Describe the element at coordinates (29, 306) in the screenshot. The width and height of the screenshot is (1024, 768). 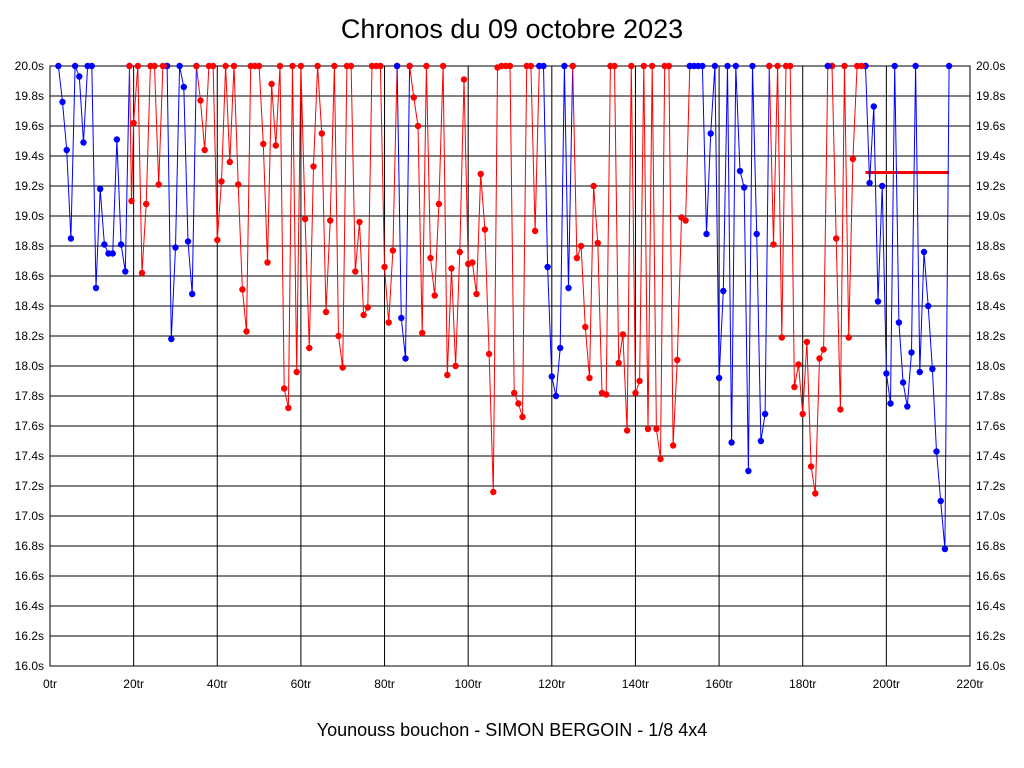
I see `y-tick-label-left: 18.4s` at that location.